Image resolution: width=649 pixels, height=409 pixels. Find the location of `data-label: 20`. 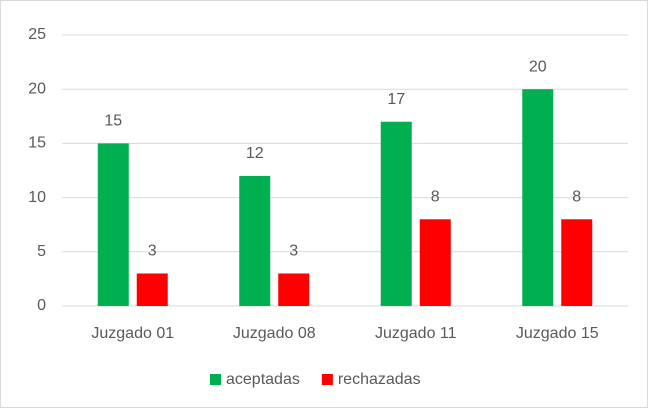

data-label: 20 is located at coordinates (538, 66).